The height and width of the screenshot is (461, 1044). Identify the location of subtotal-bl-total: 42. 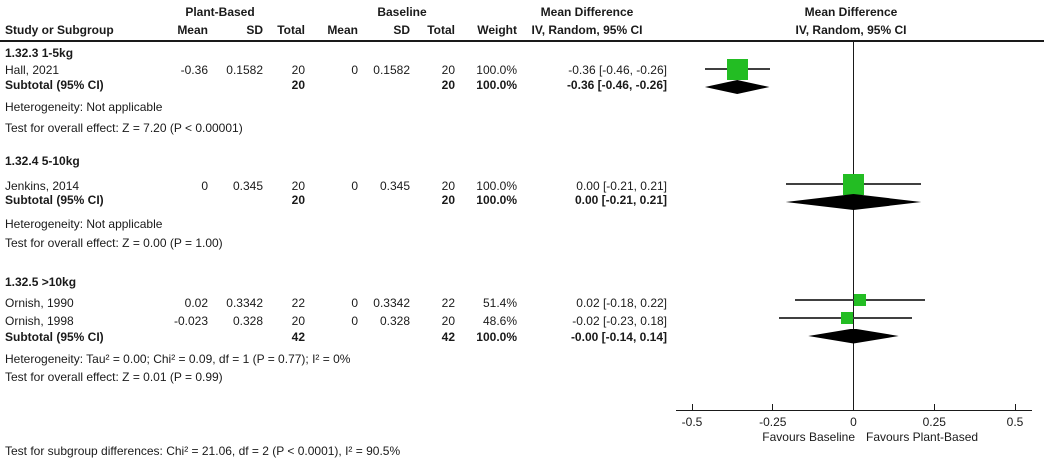
(448, 337).